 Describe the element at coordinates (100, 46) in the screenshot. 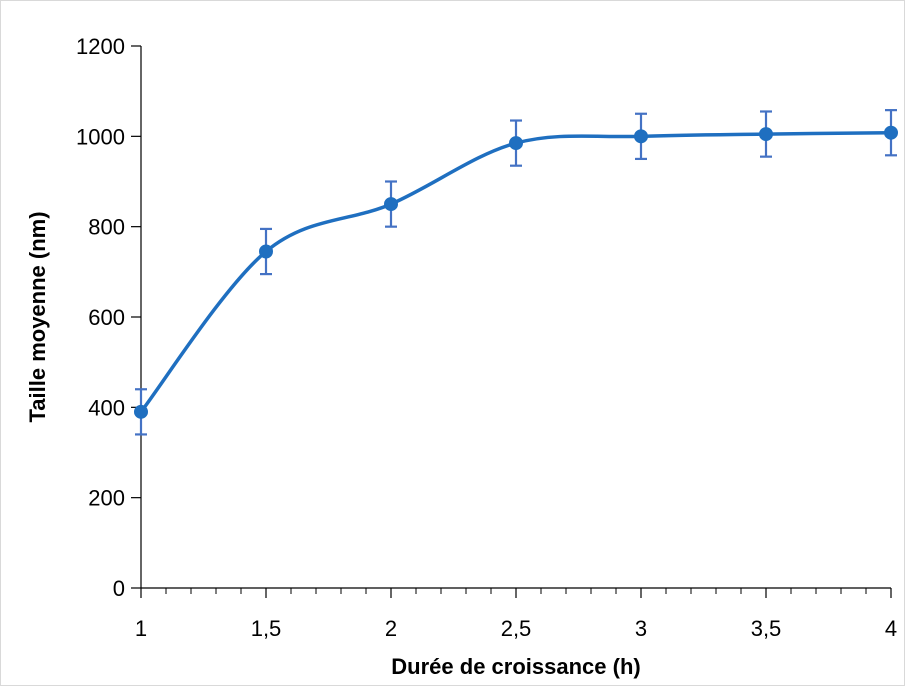

I see `y-tick-label: 1200` at that location.